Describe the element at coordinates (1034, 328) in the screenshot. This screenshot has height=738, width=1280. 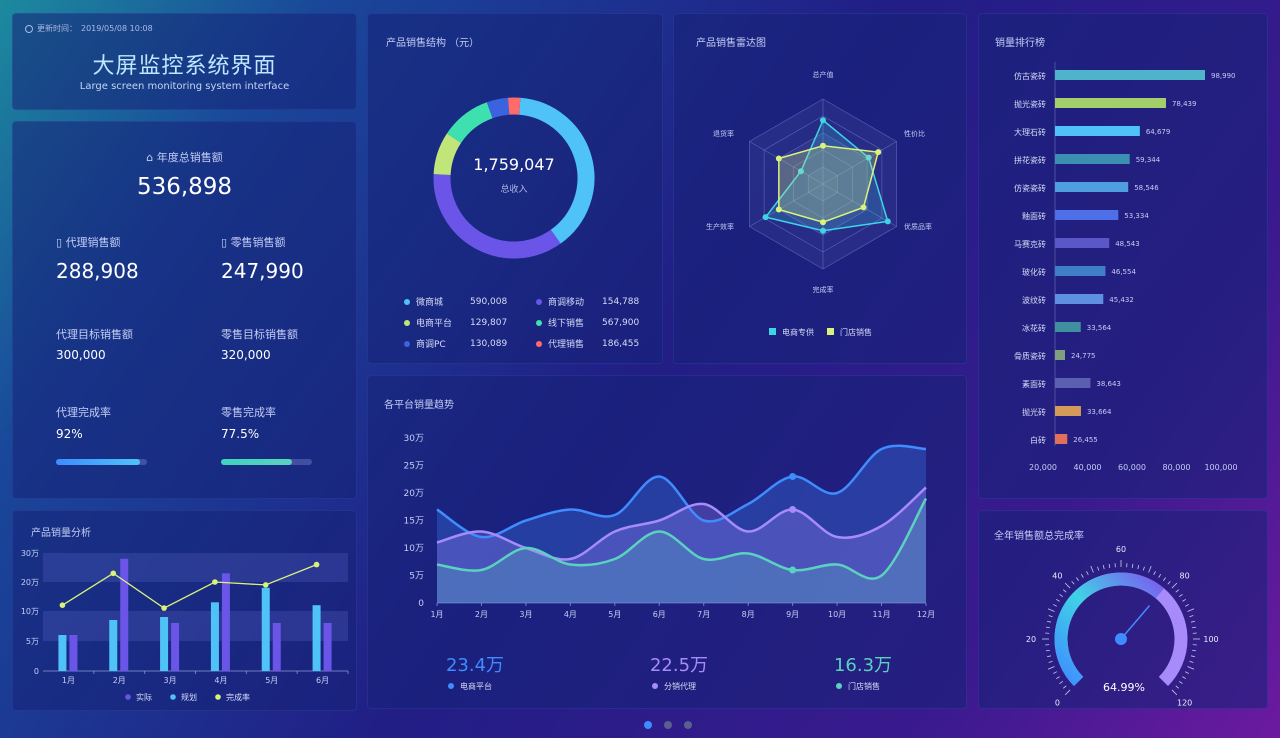
I see `ranking-label: 冰花砖` at that location.